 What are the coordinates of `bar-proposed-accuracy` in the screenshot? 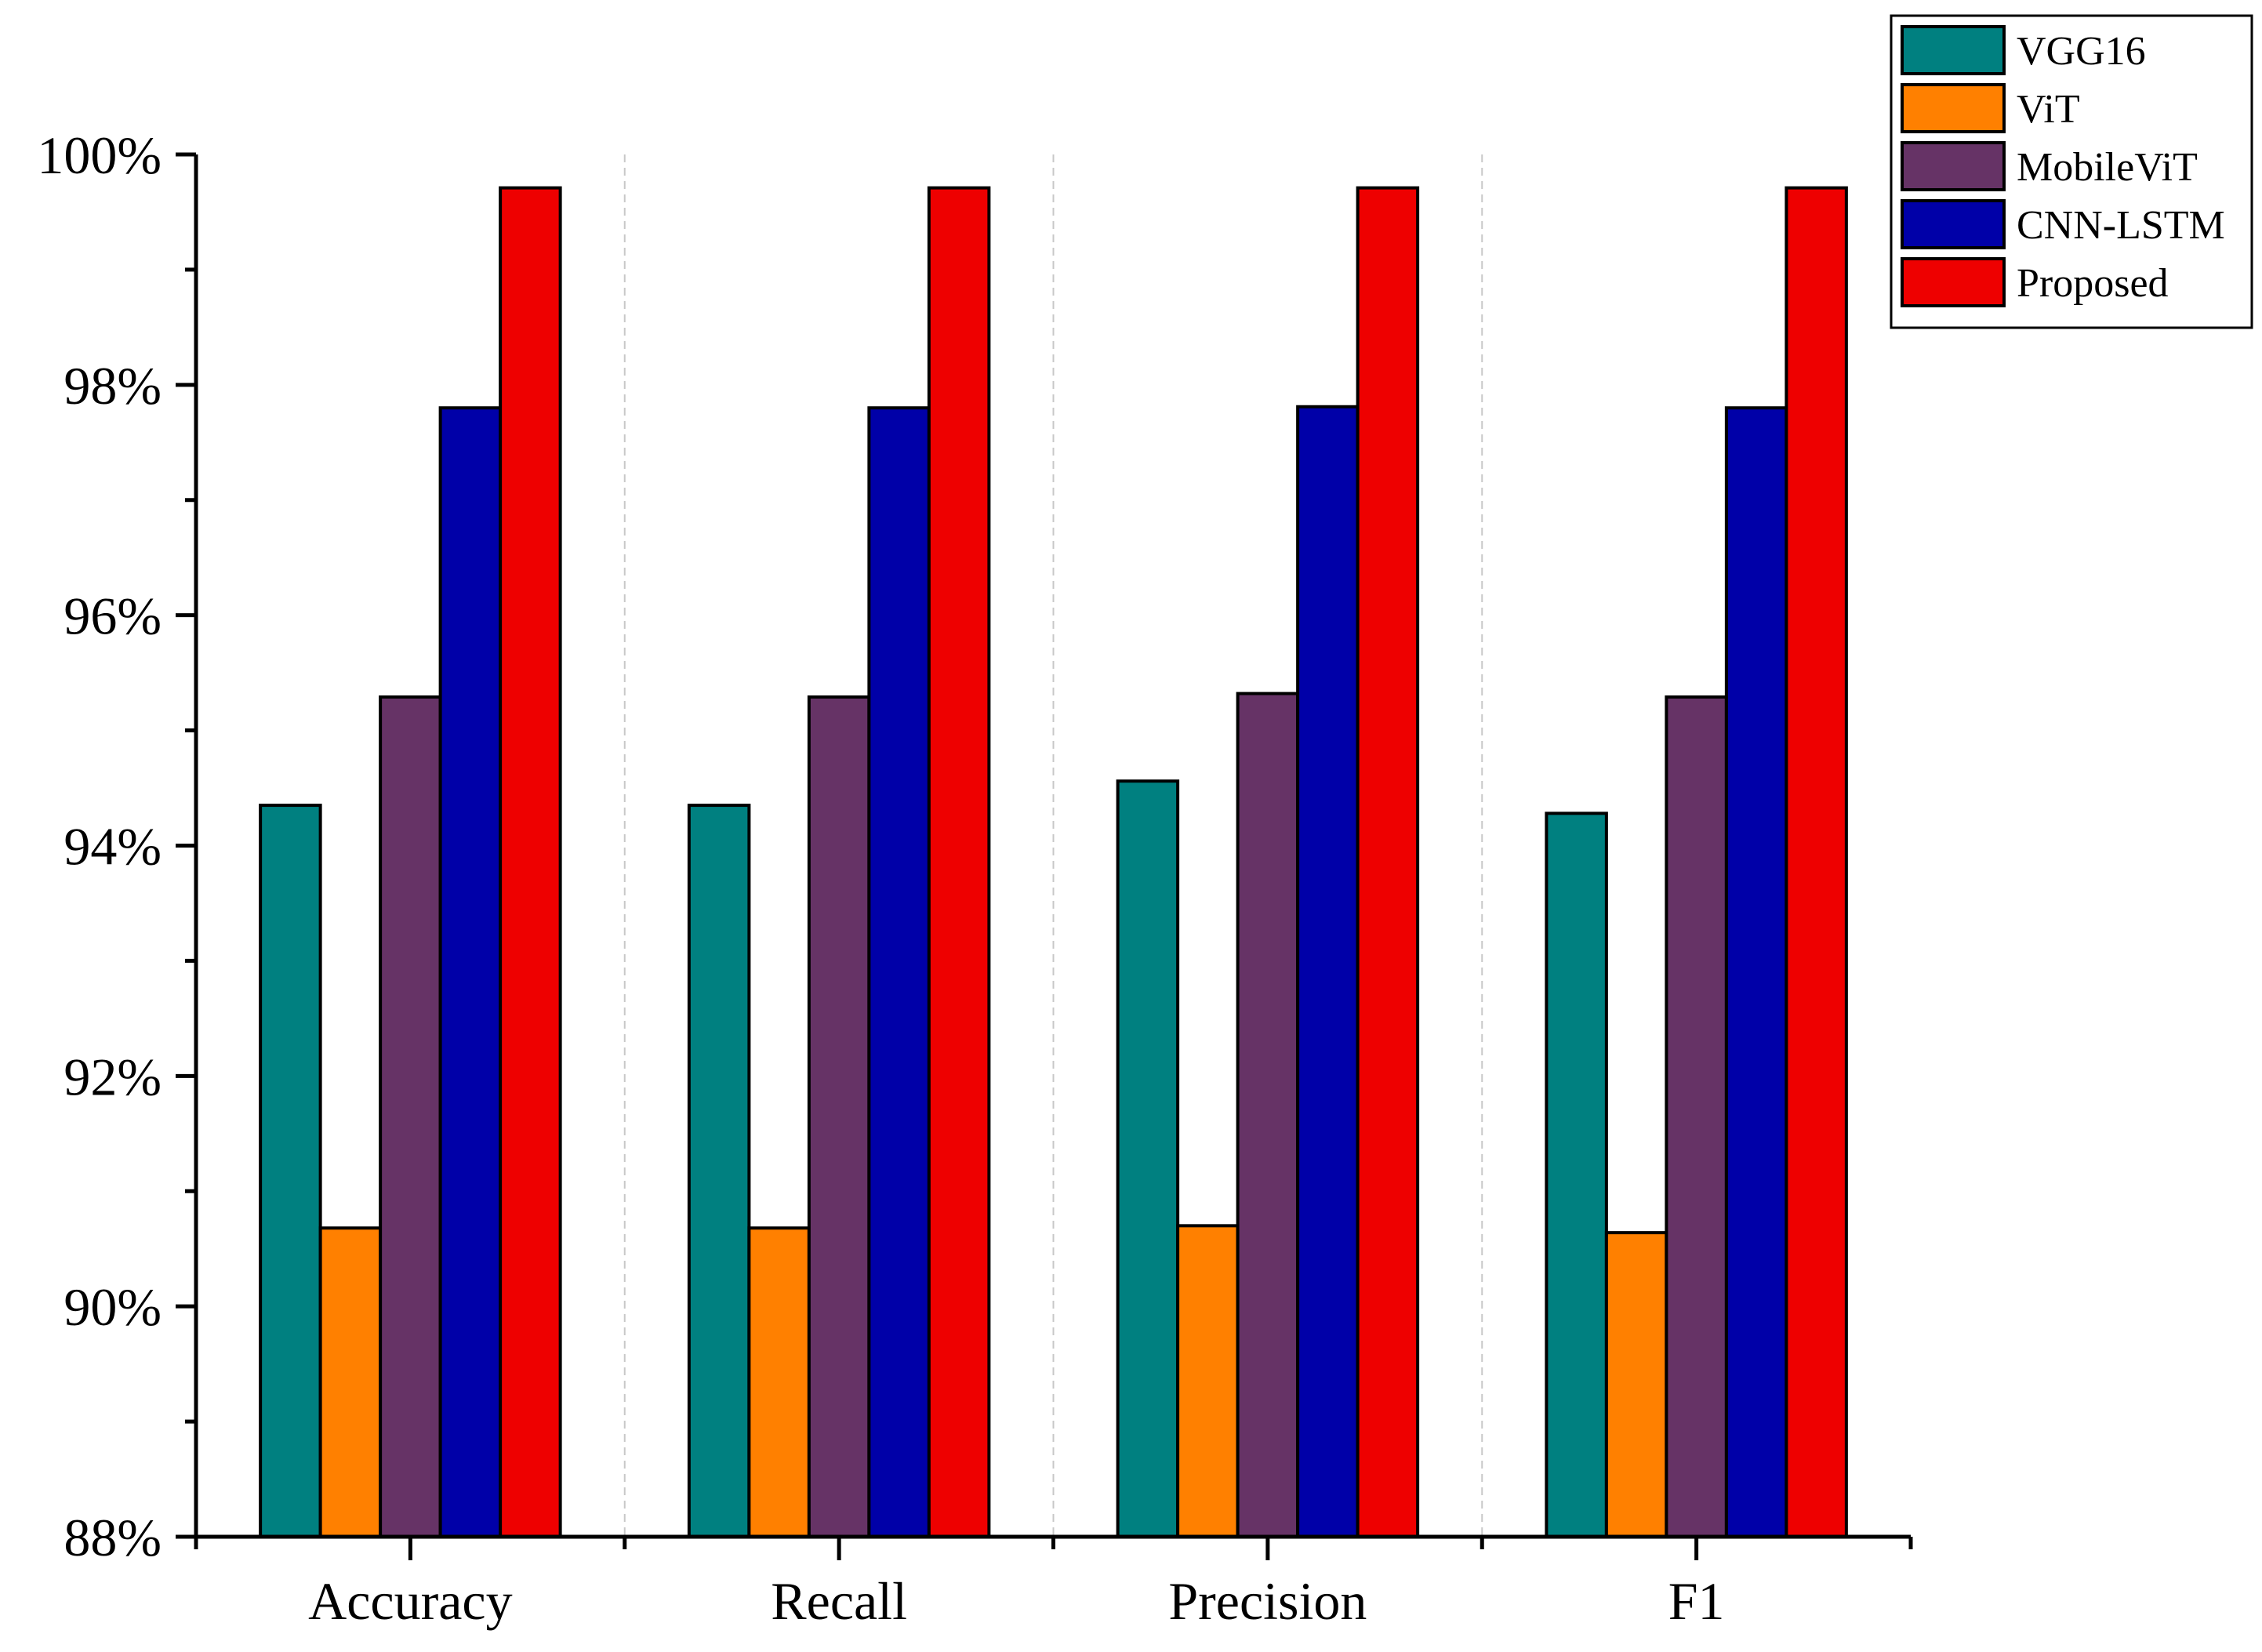 It's located at (530, 862).